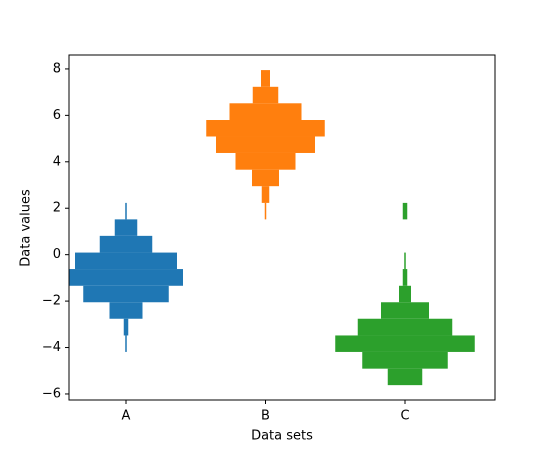 The image size is (550, 450). I want to click on x-axis-label: Data sets, so click(282, 436).